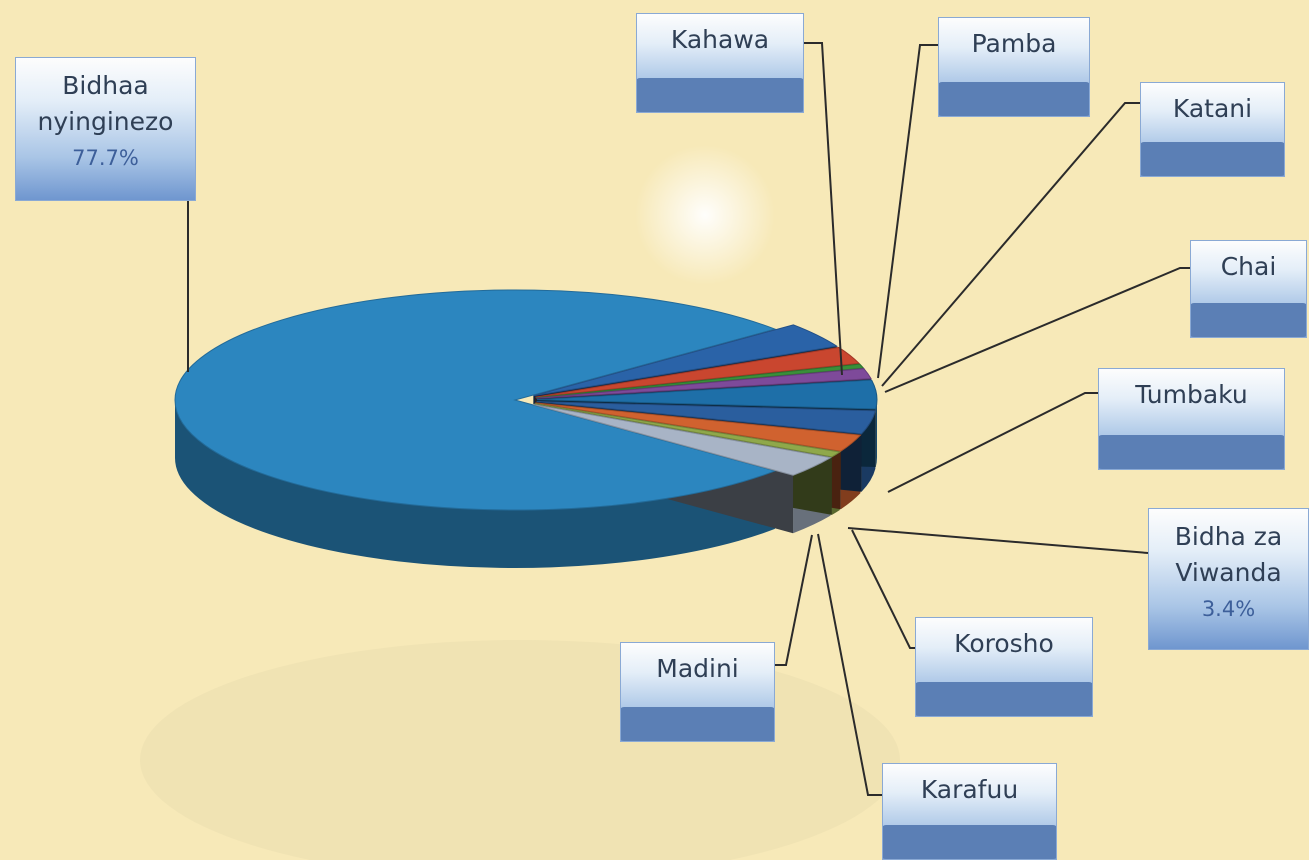 The height and width of the screenshot is (860, 1309). Describe the element at coordinates (105, 103) in the screenshot. I see `slice-label: Bidhaa nyinginezo` at that location.